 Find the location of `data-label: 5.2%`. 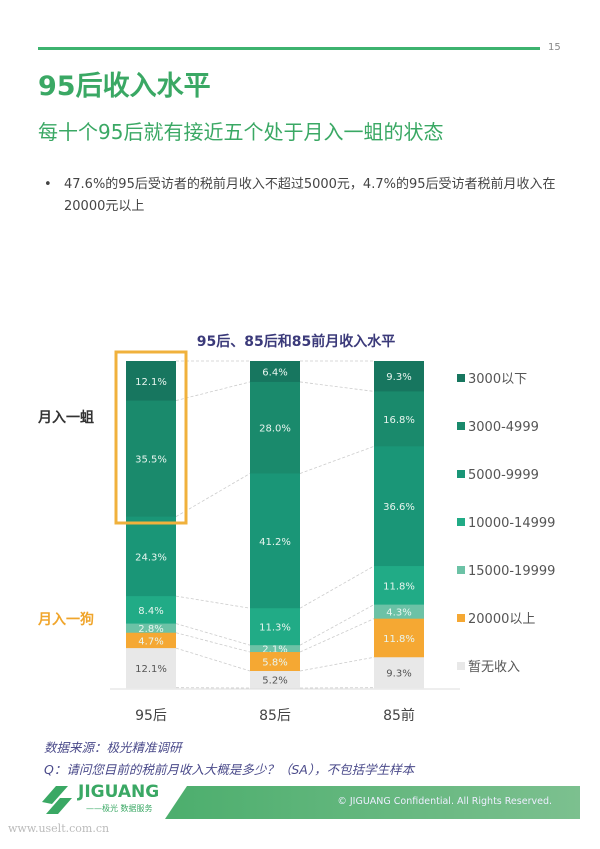

data-label: 5.2% is located at coordinates (274, 680).